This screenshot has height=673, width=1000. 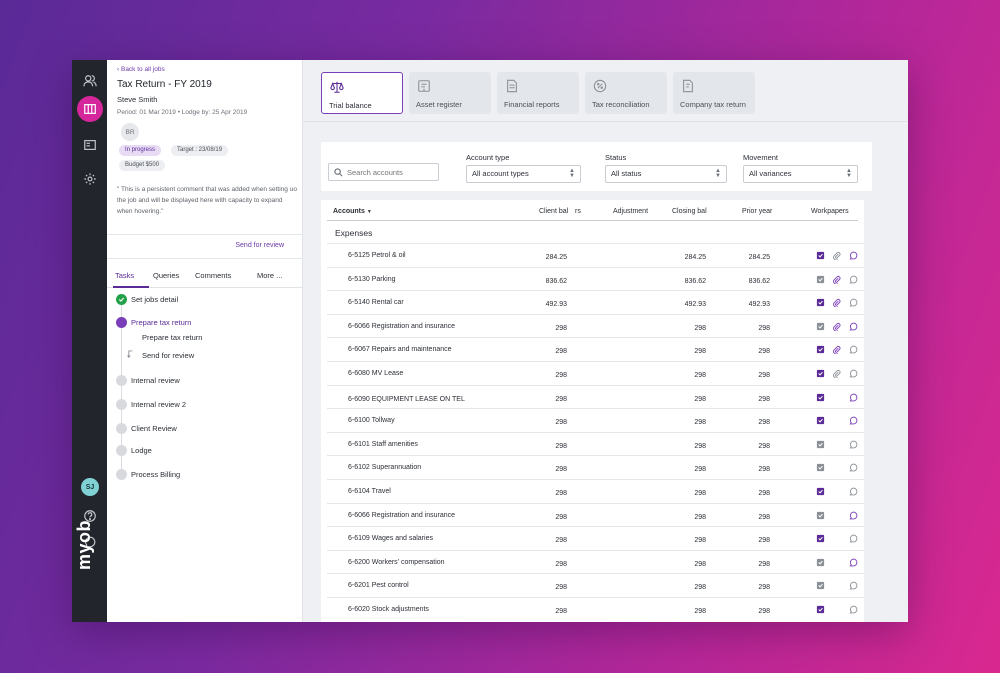 I want to click on table-row: 6-6201 Pest control 298 298 298, so click(x=595, y=585).